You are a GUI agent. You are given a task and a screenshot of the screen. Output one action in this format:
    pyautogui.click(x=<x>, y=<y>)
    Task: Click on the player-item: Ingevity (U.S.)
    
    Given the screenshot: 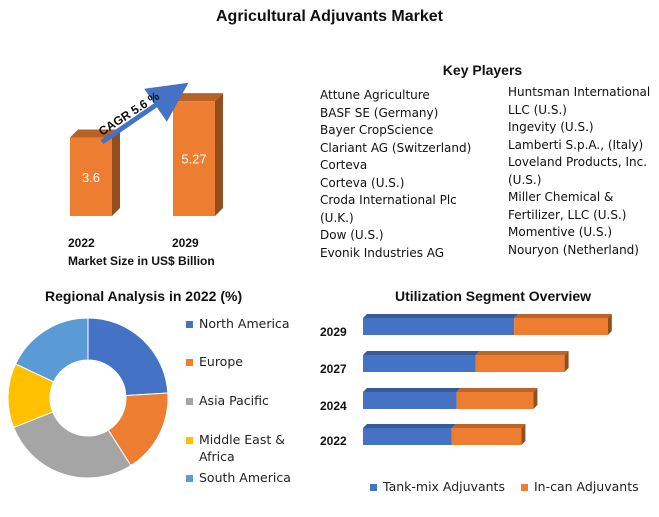 What is the action you would take?
    pyautogui.click(x=551, y=127)
    